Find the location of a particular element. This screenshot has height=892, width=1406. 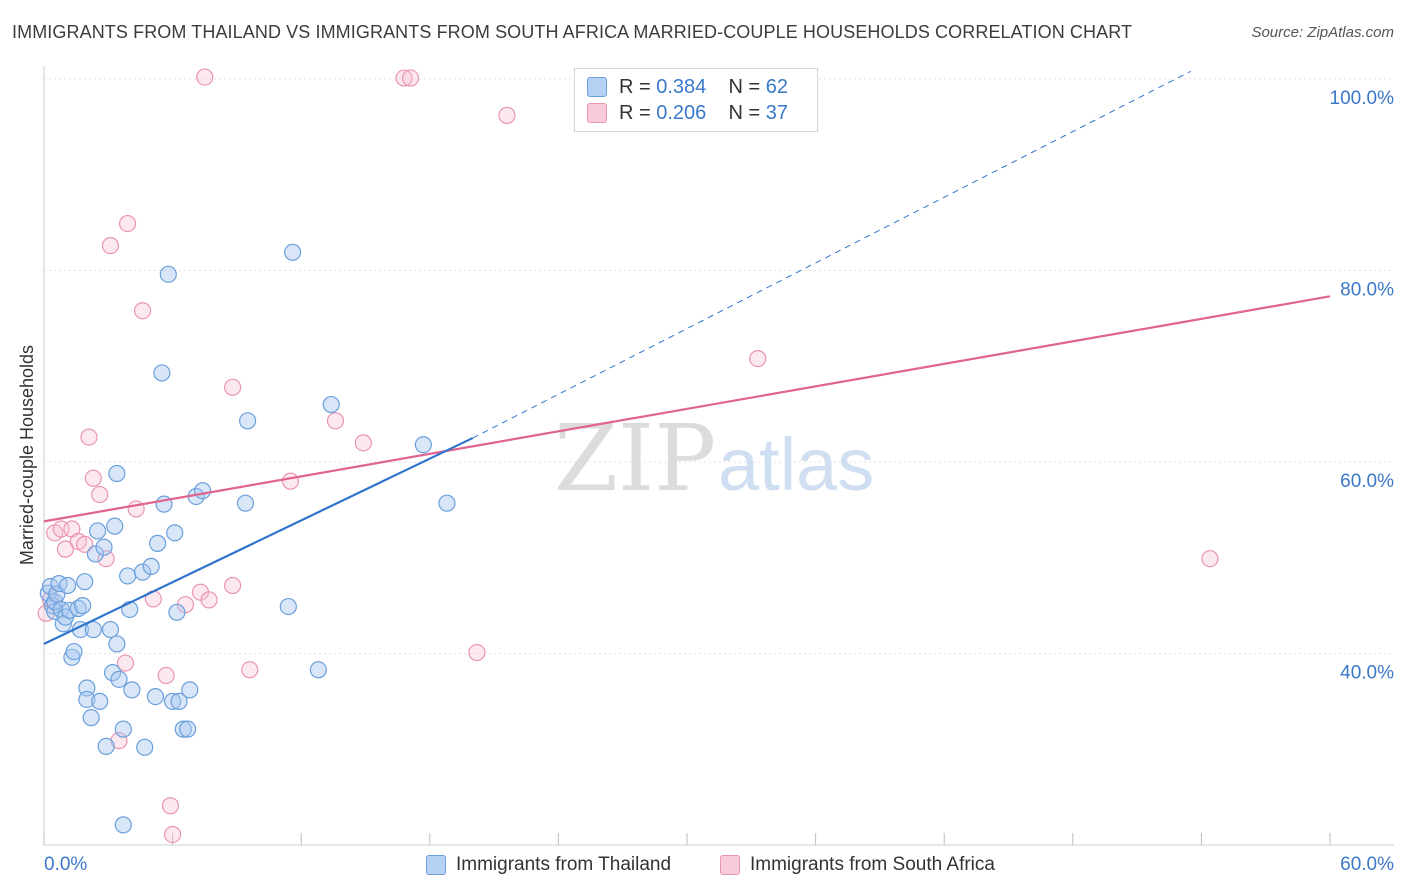

thailand-swatch is located at coordinates (597, 87).